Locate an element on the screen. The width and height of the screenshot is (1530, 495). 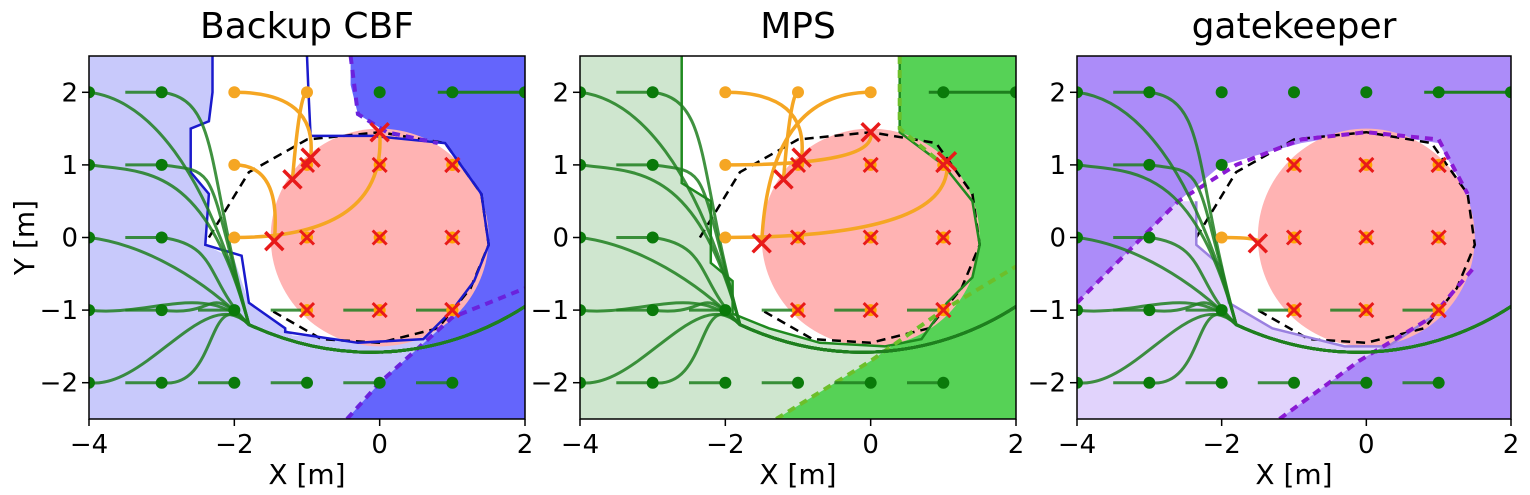
safe-region-dark is located at coordinates (896, 237).